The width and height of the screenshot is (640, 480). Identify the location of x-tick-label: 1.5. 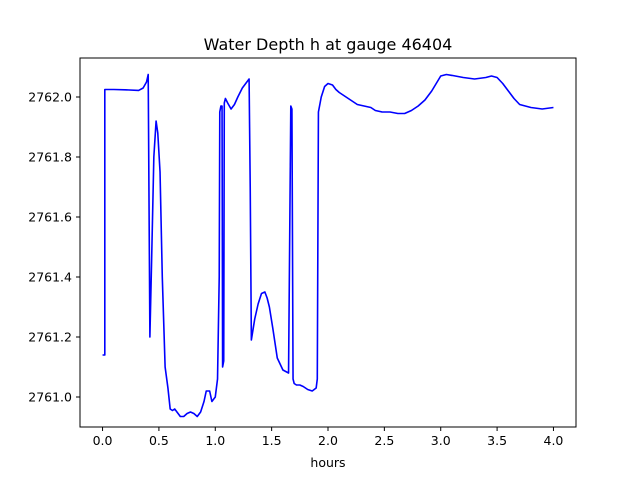
(272, 440).